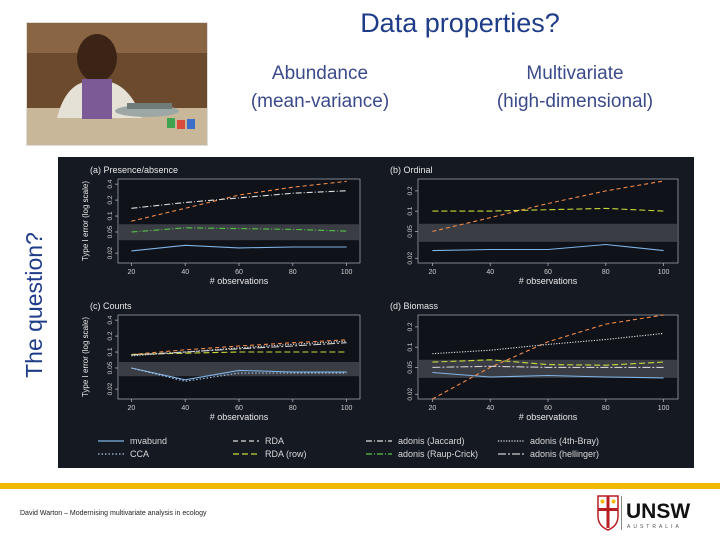 The width and height of the screenshot is (720, 540). Describe the element at coordinates (410, 326) in the screenshot. I see `panel-3-ytick-label-3: 0.2` at that location.